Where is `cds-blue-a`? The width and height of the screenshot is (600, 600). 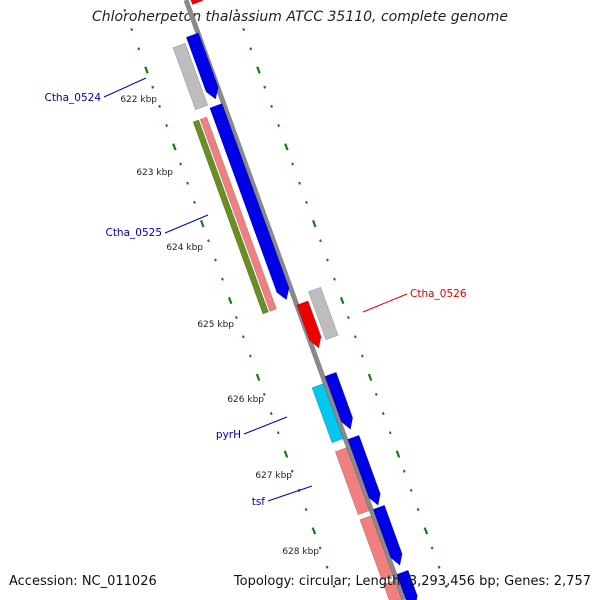 cds-blue-a is located at coordinates (202, 66).